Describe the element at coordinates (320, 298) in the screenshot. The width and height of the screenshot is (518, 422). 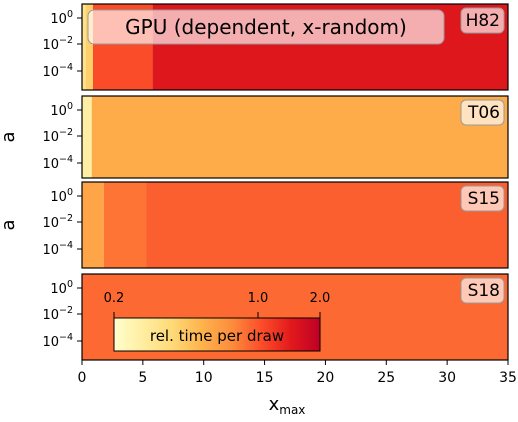
I see `colorbar-tick-label: 2.0` at that location.